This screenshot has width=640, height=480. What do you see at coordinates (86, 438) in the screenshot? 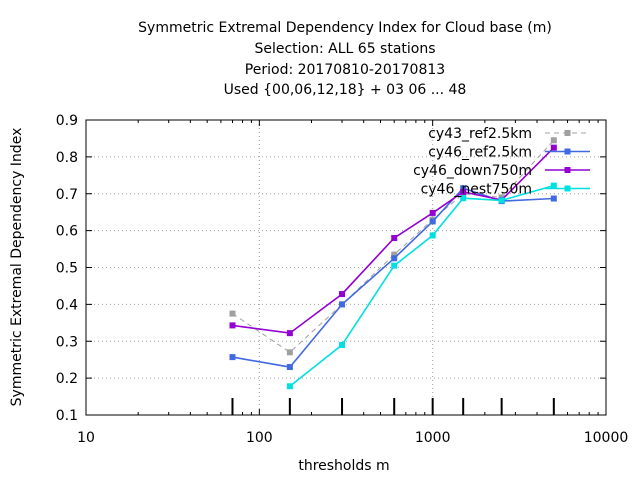
I see `x-tick-label: 10` at bounding box center [86, 438].